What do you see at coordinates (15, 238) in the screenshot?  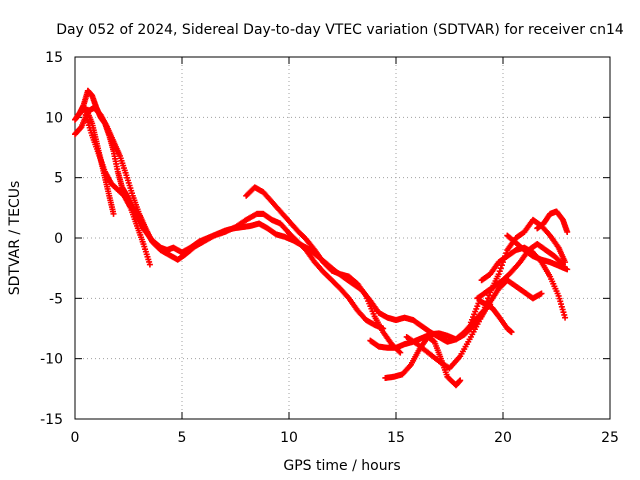 I see `y-axis-label: SDTVAR / TECUs` at bounding box center [15, 238].